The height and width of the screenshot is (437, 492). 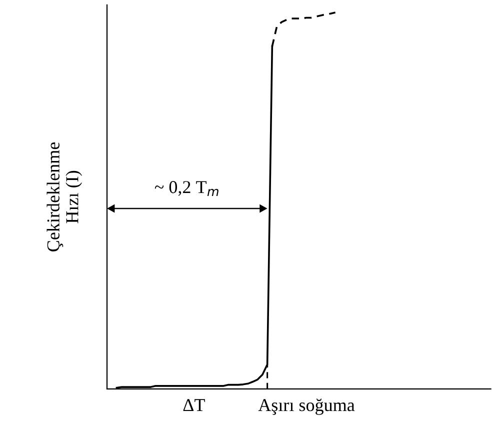 What do you see at coordinates (269, 406) in the screenshot?
I see `x-axis-title: ΔT Aşırı soğuma` at bounding box center [269, 406].